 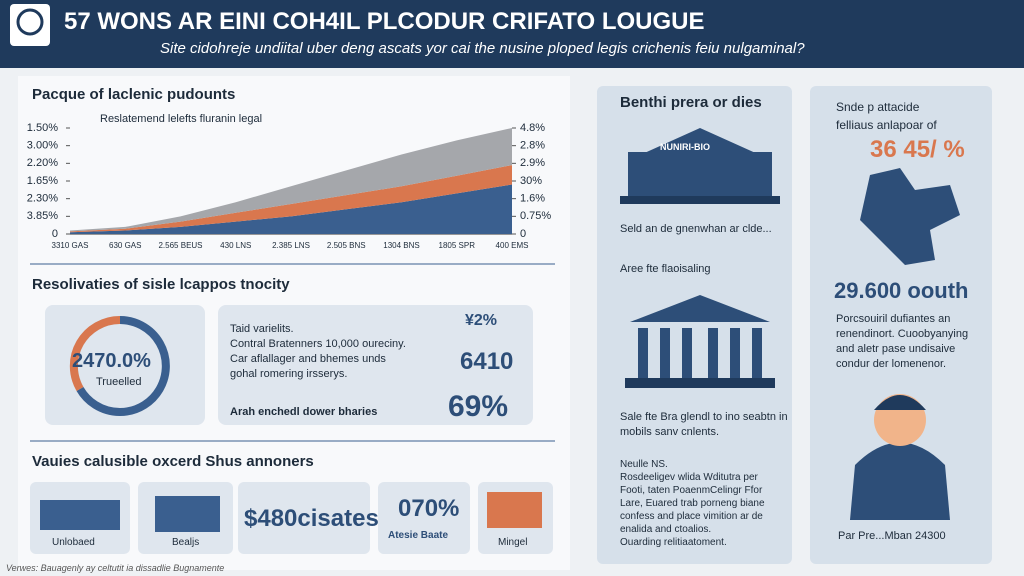 What do you see at coordinates (55, 234) in the screenshot?
I see `y-tick-label: 0` at bounding box center [55, 234].